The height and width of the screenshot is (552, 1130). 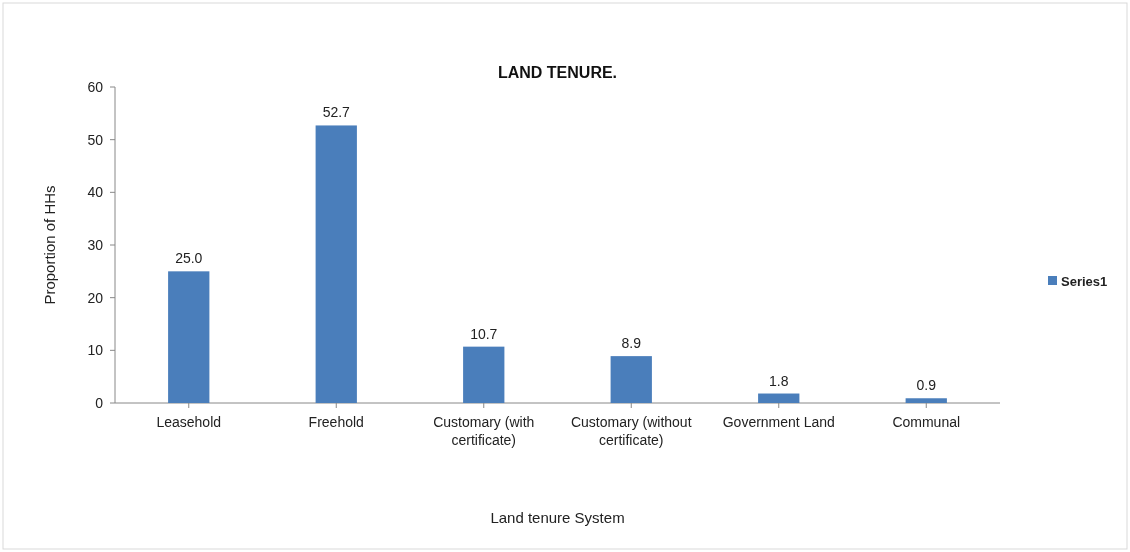 I want to click on legend-label: Series1, so click(x=1084, y=281).